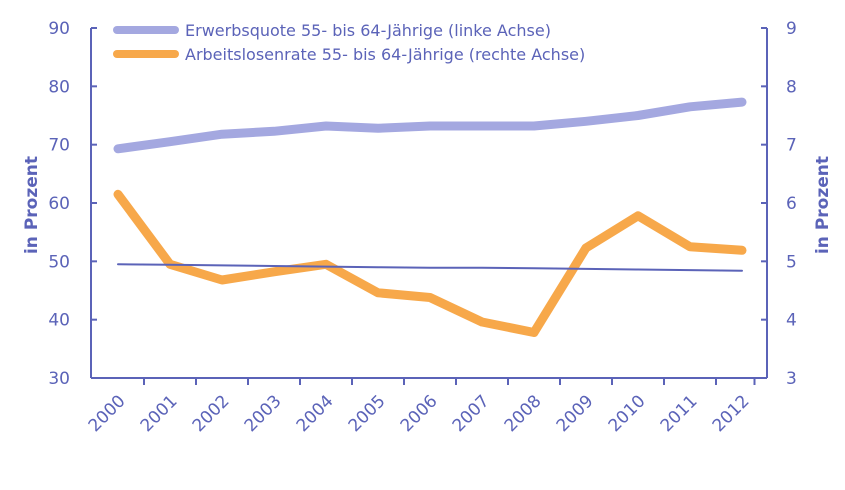 The width and height of the screenshot is (845, 490). What do you see at coordinates (315, 413) in the screenshot?
I see `x-tick-label: 2004` at bounding box center [315, 413].